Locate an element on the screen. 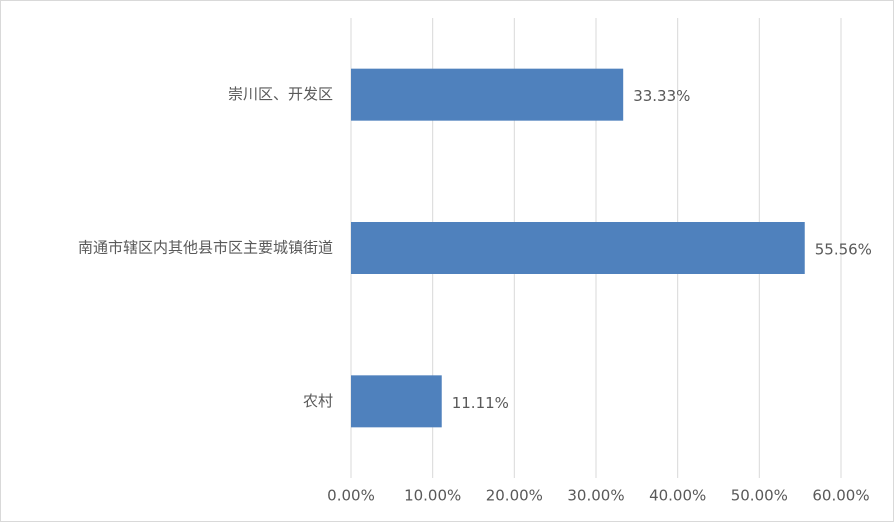 This screenshot has height=522, width=894. x-tick-label: 0.00% is located at coordinates (351, 496).